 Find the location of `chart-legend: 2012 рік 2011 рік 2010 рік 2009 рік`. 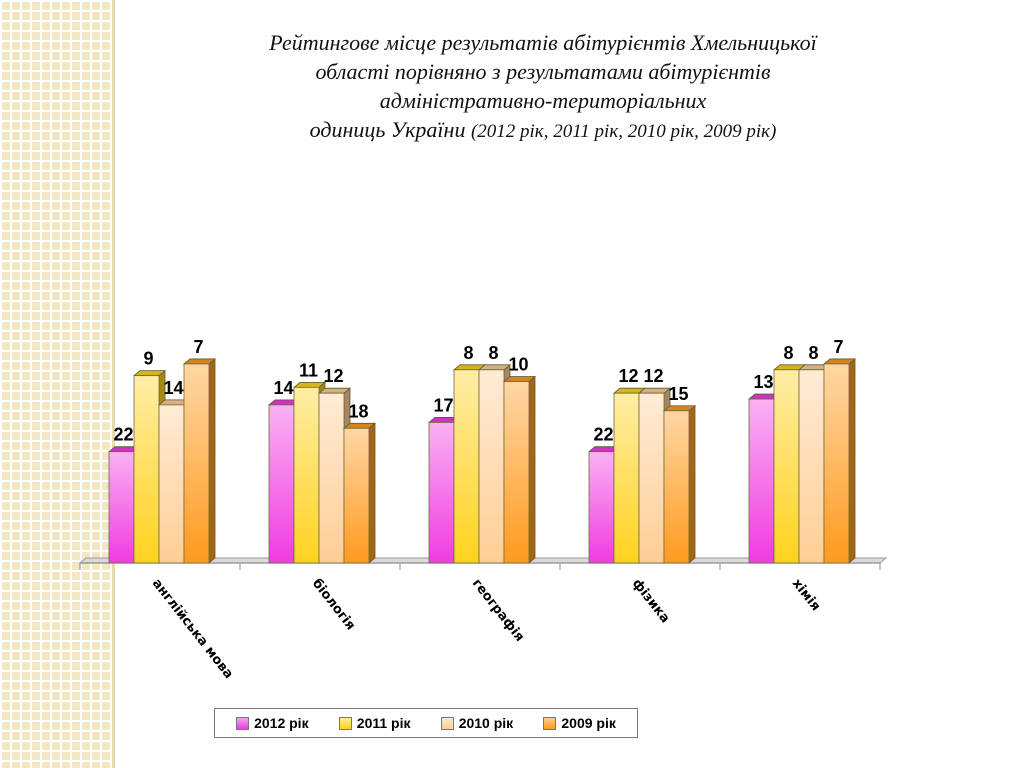

chart-legend: 2012 рік 2011 рік 2010 рік 2009 рік is located at coordinates (426, 723).